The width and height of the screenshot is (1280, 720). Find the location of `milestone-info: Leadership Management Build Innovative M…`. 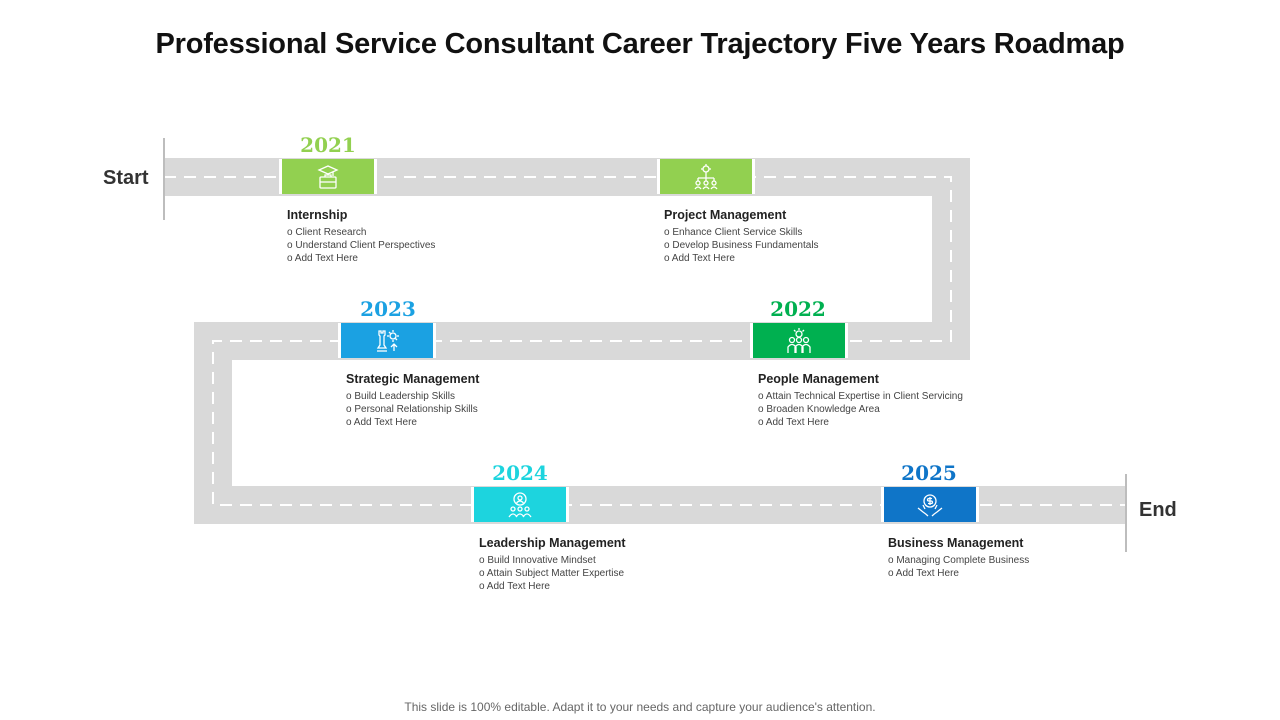

milestone-info: Leadership Management Build Innovative M… is located at coordinates (649, 564).